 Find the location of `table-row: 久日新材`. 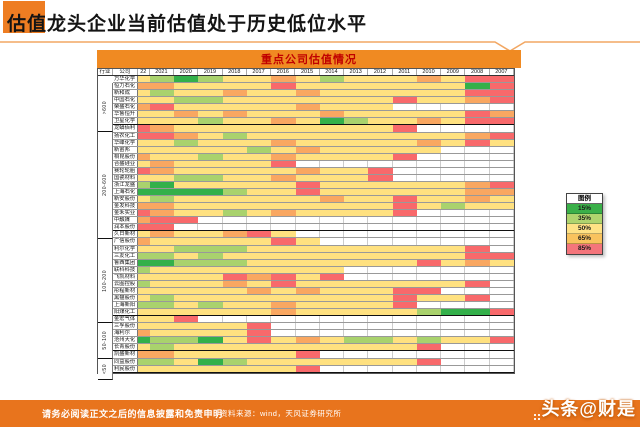

table-row: 久日新材 is located at coordinates (314, 235).